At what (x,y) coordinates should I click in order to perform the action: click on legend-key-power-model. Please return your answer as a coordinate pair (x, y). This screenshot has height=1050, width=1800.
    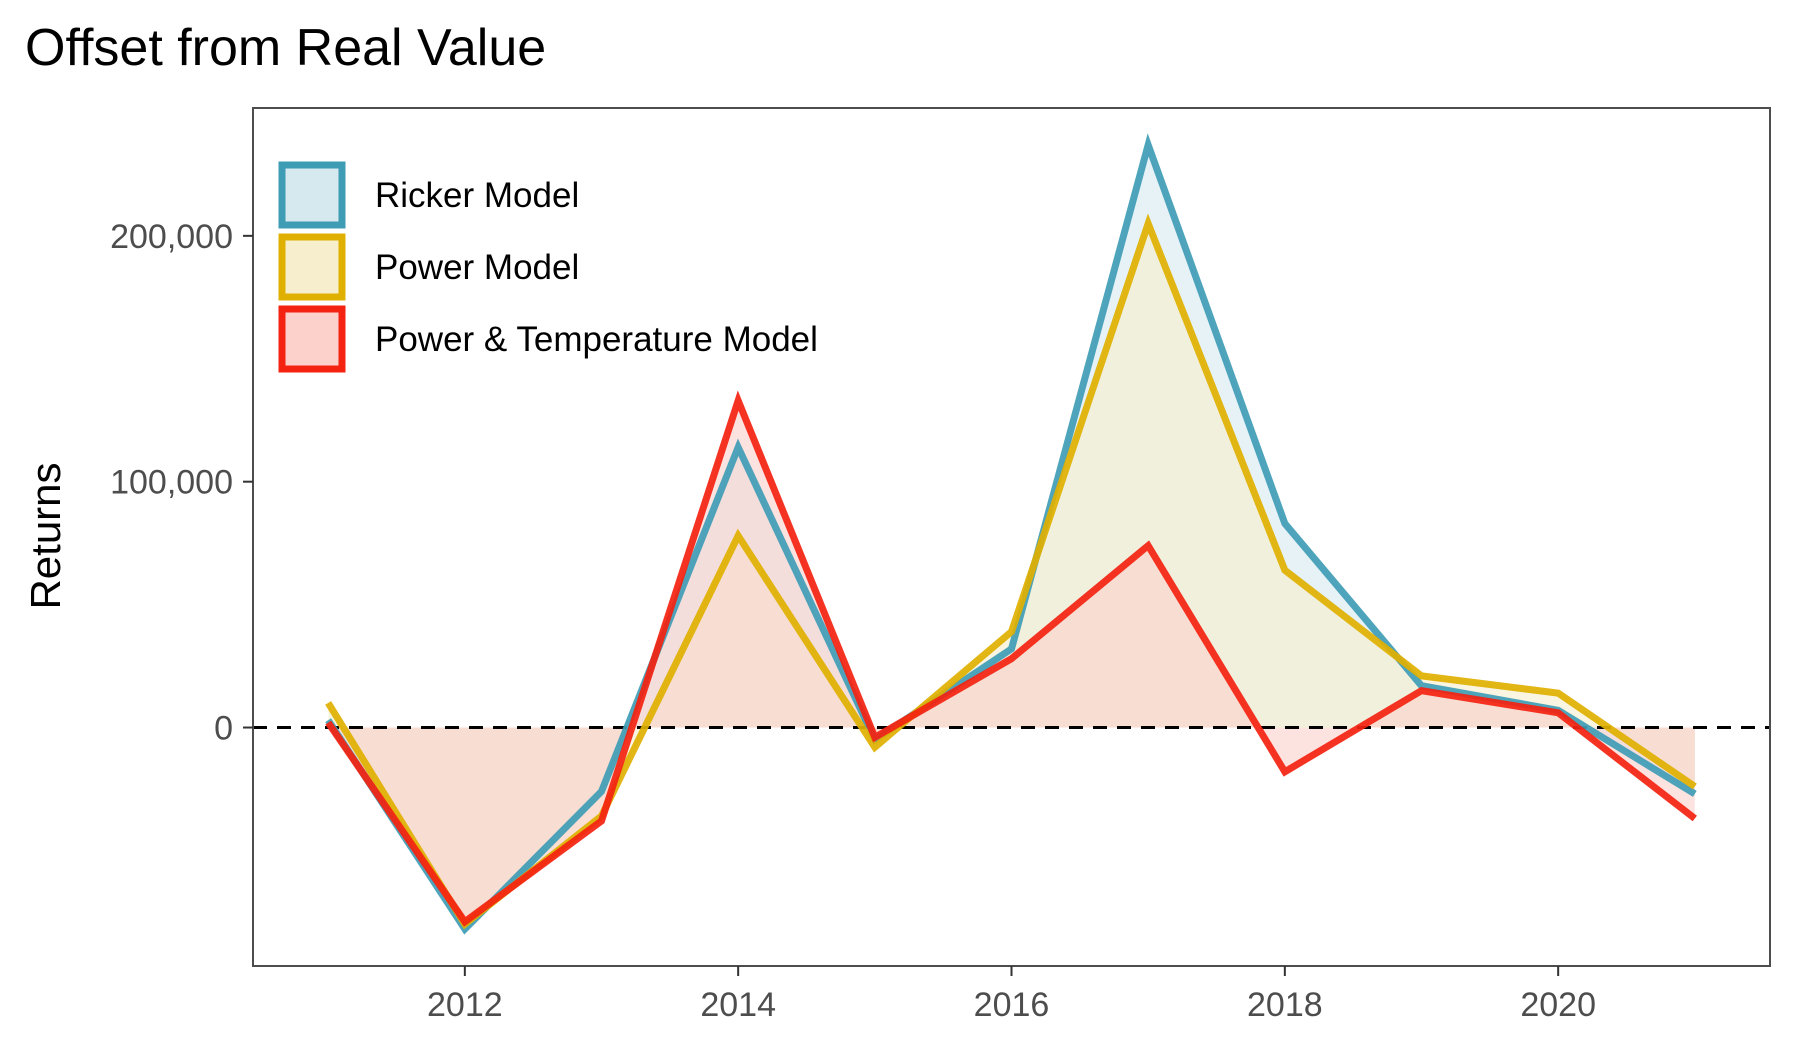
    Looking at the image, I should click on (312, 267).